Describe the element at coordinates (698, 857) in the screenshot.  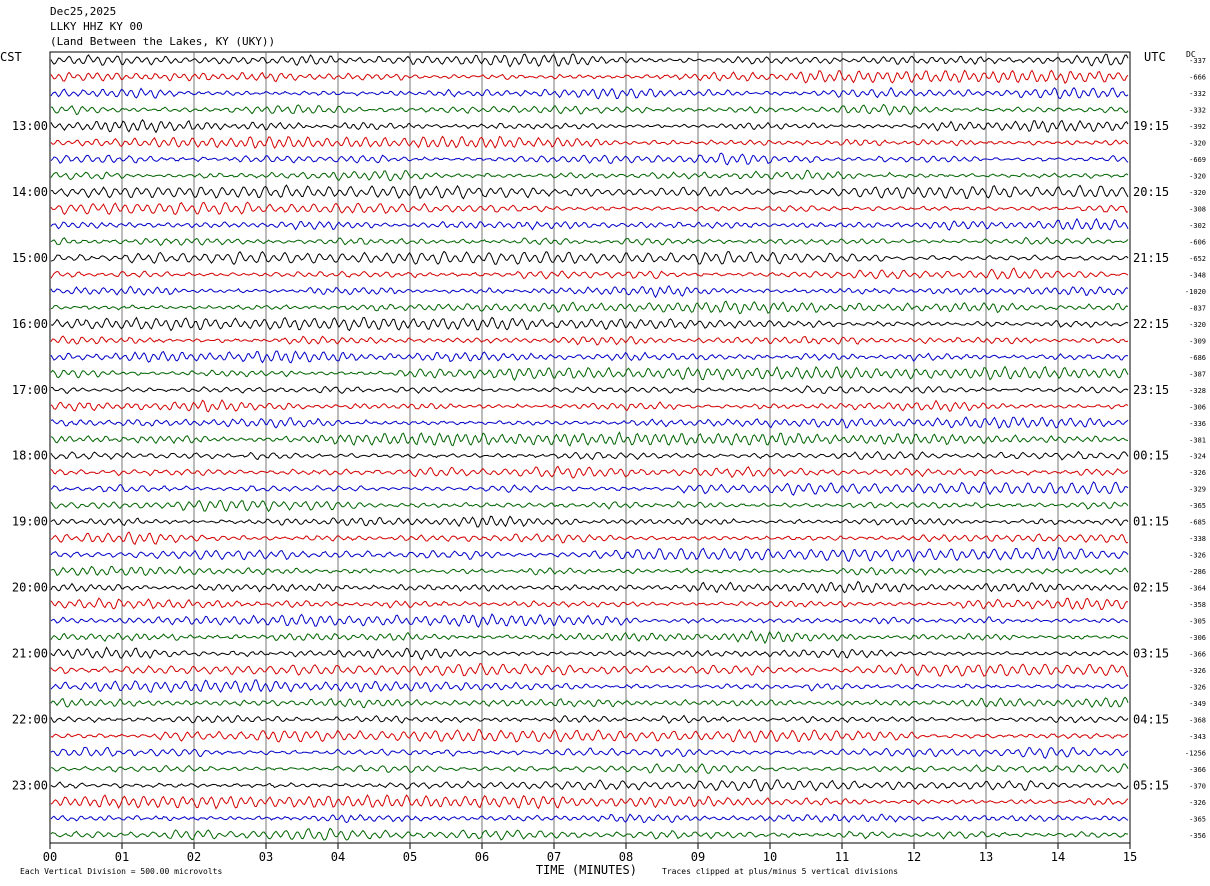
I see `x-tick-label: 09` at that location.